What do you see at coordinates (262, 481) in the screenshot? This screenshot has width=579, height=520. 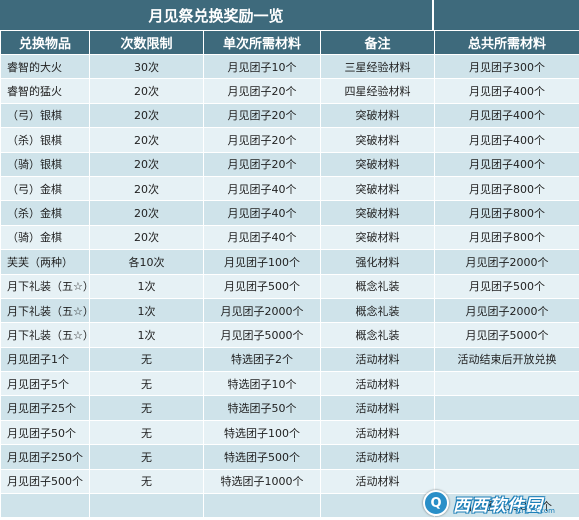 I see `cell-unit-cost: 特选团子1000个` at bounding box center [262, 481].